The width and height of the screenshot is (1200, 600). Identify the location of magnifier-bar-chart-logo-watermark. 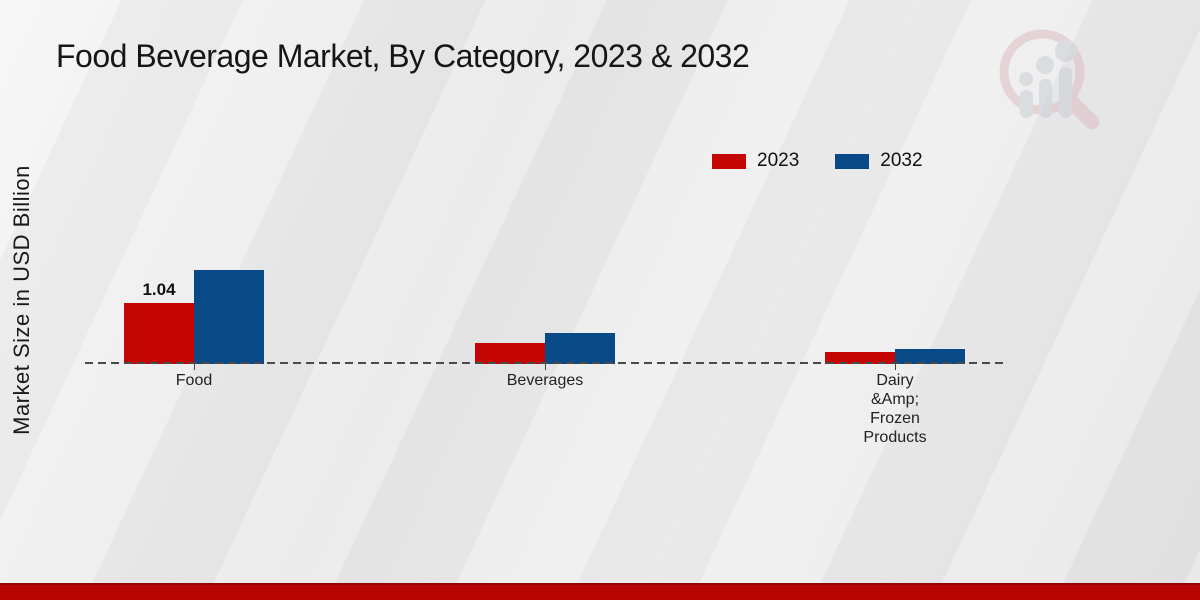
(1049, 79).